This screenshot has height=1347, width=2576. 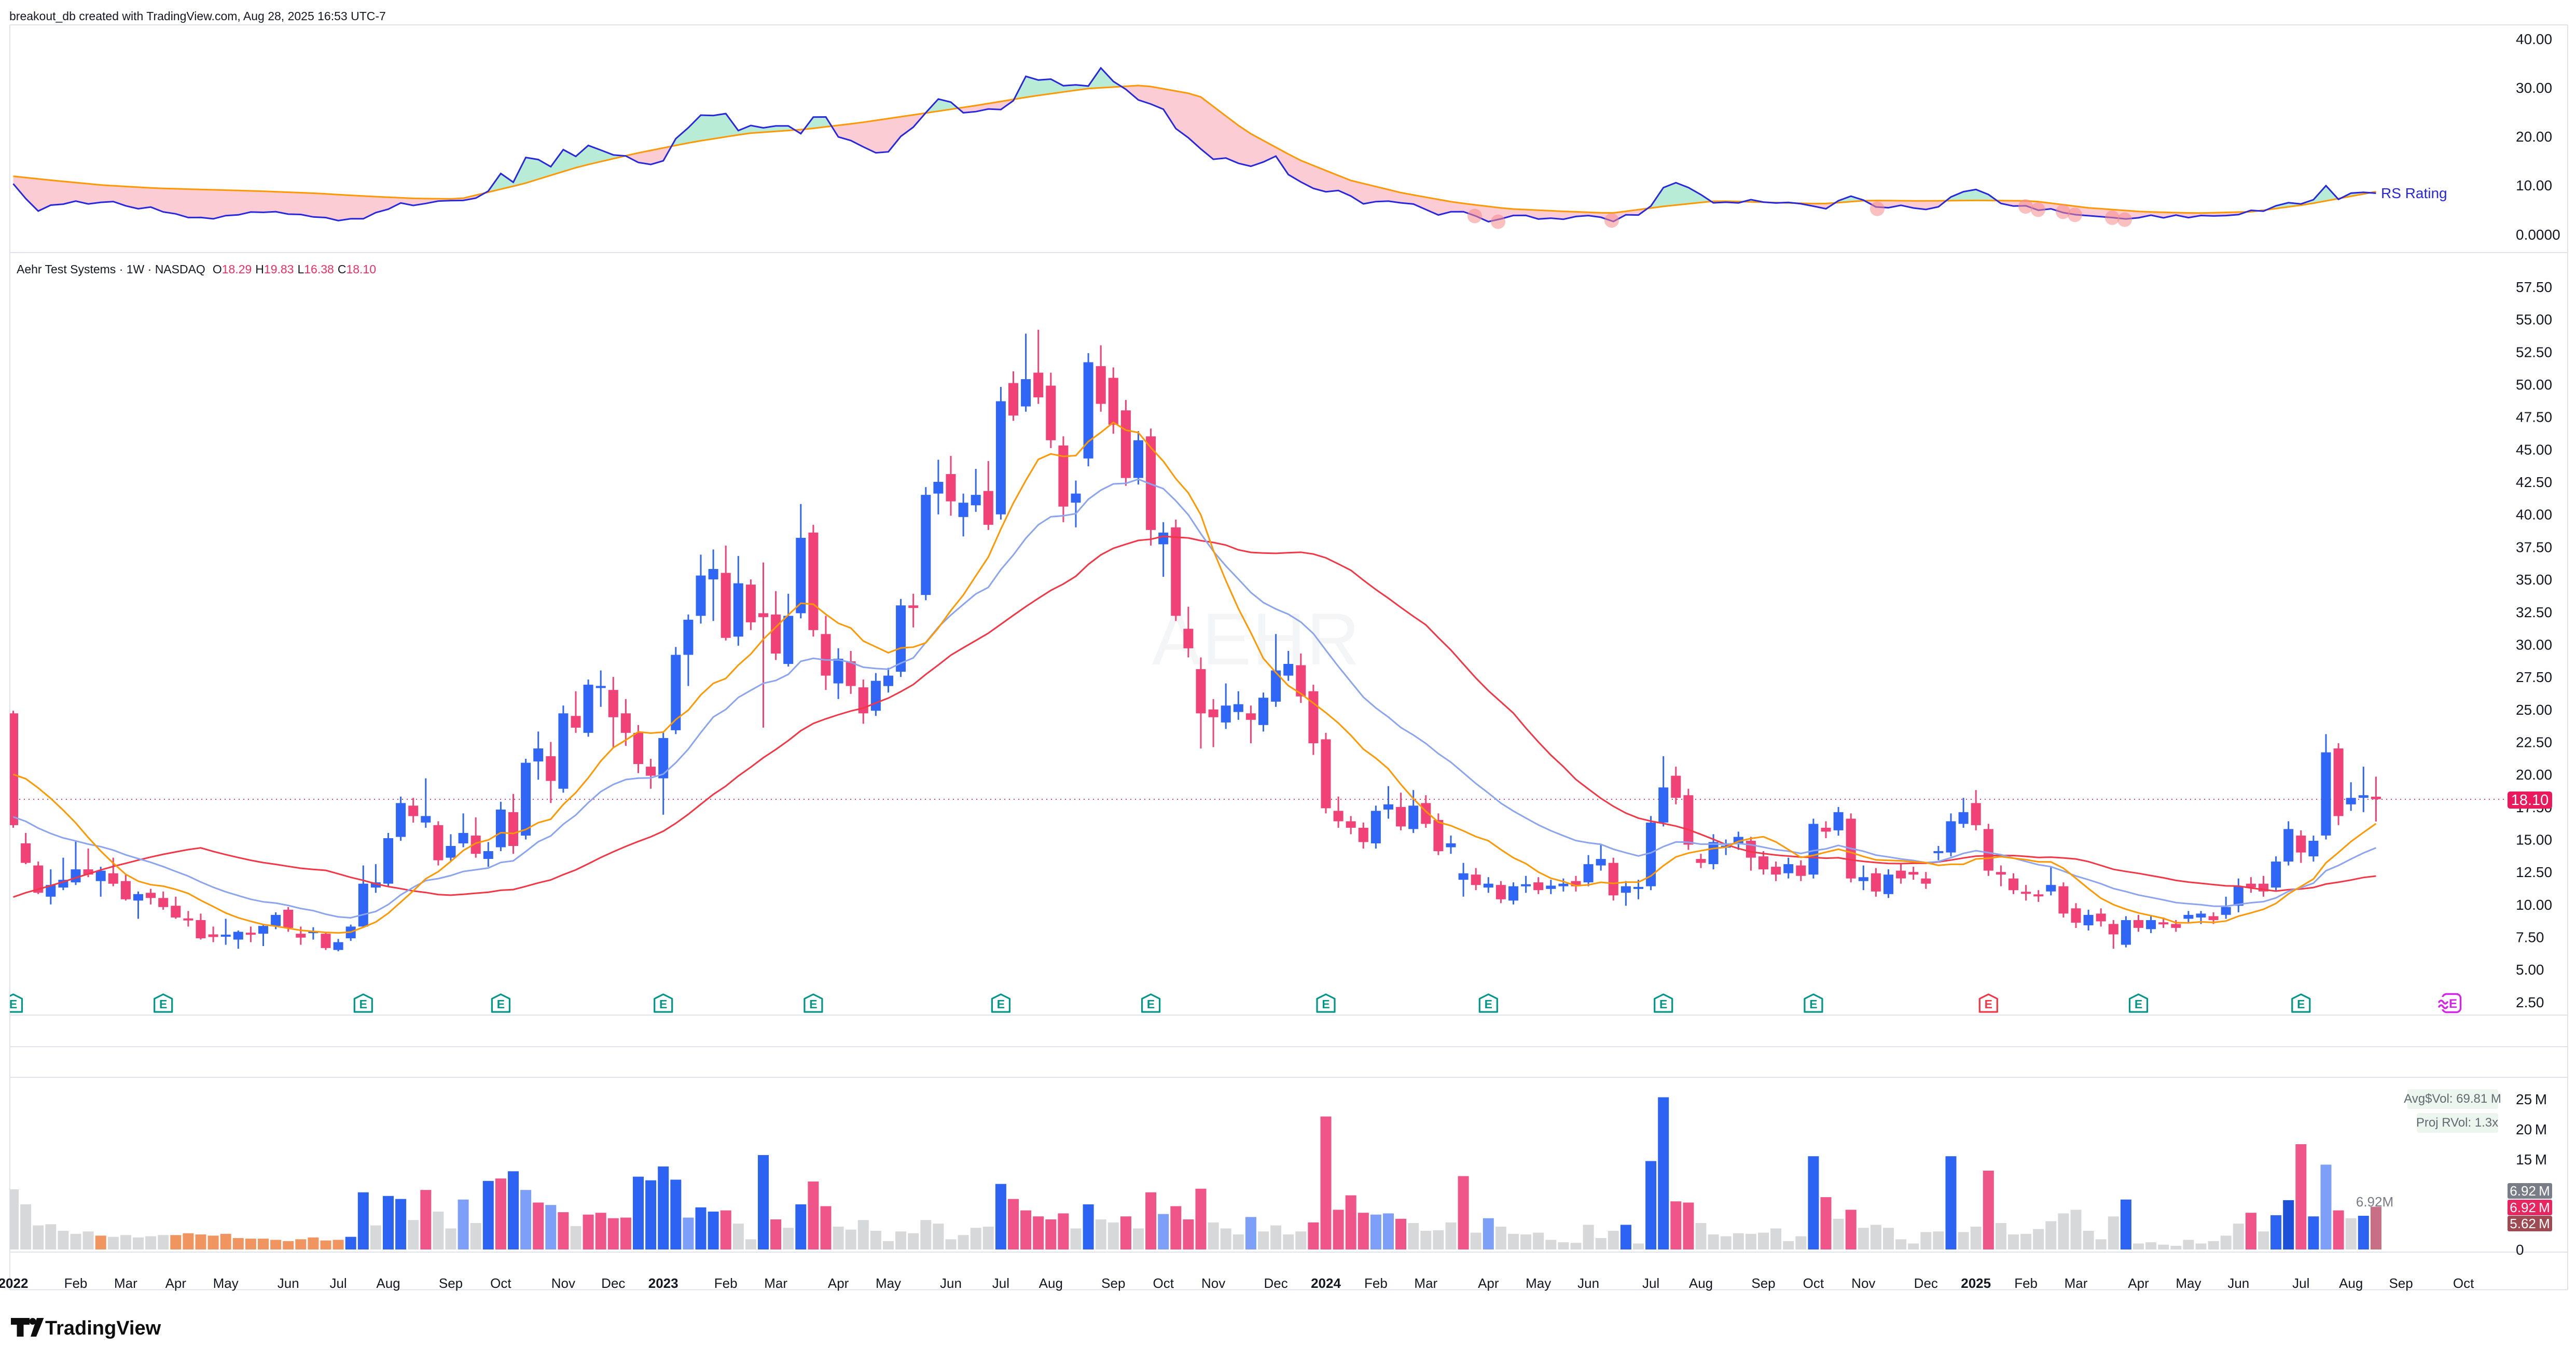 What do you see at coordinates (2457, 1123) in the screenshot?
I see `svg-text: Proj RVol: 1.3x` at bounding box center [2457, 1123].